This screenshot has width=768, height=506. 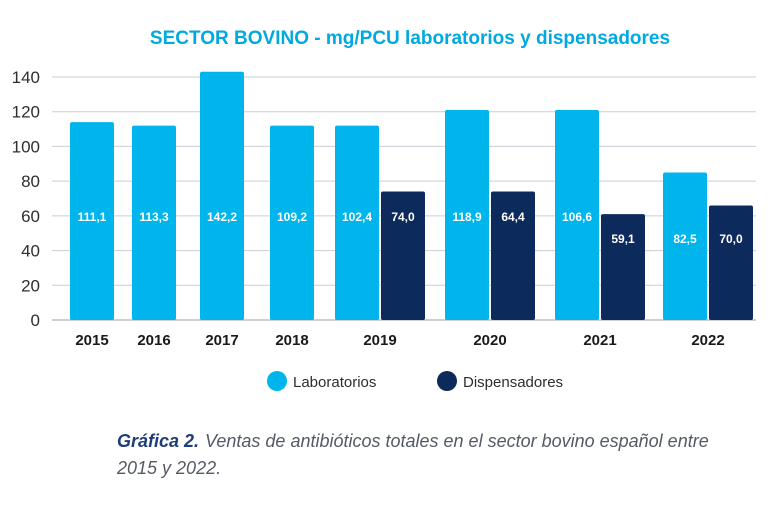 I want to click on data-label: 111,1, so click(x=92, y=217).